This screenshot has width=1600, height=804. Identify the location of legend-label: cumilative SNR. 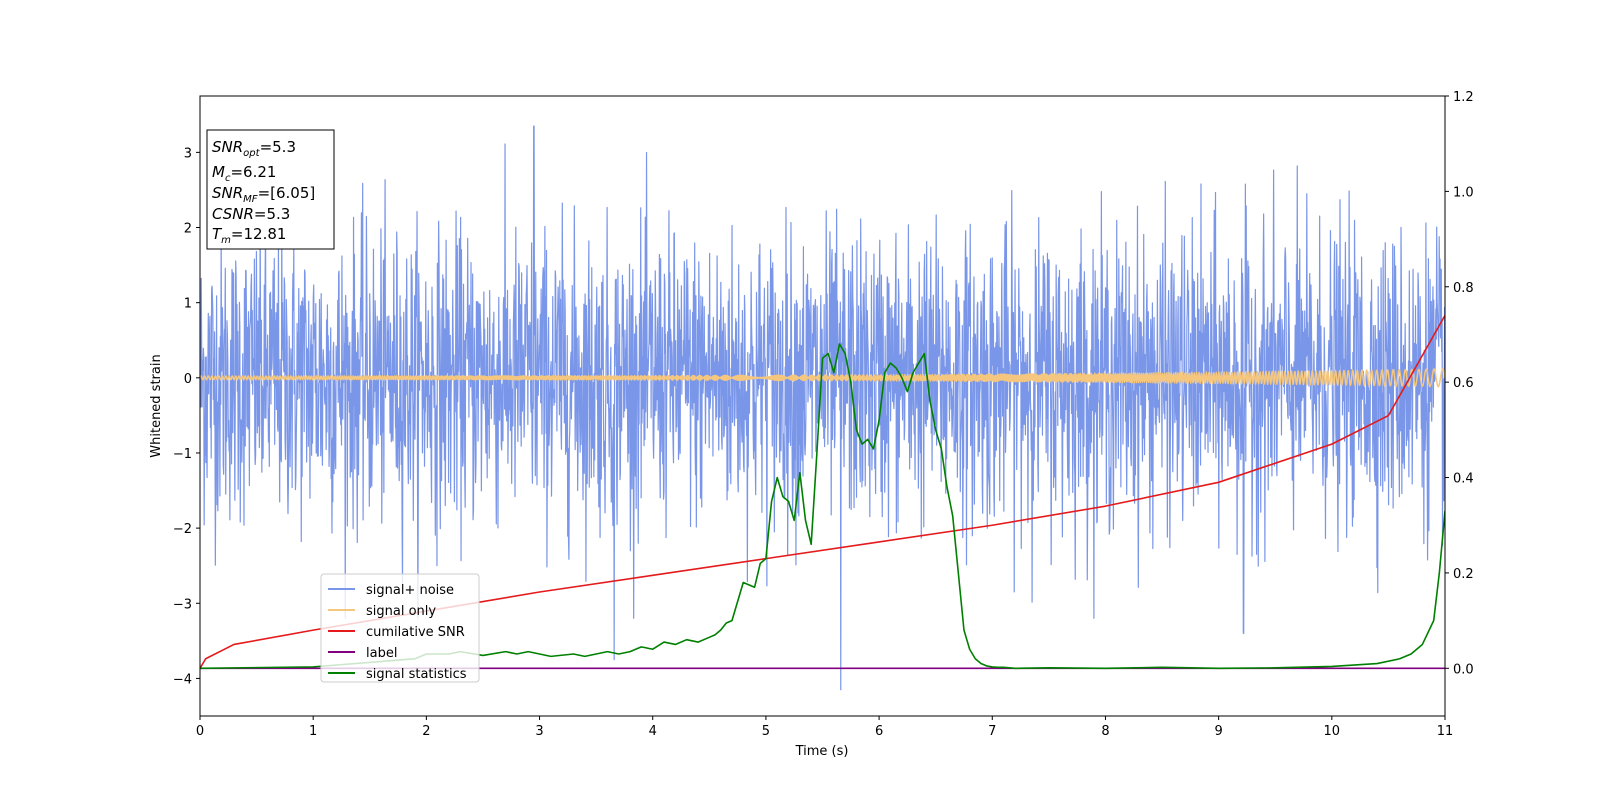
(415, 632).